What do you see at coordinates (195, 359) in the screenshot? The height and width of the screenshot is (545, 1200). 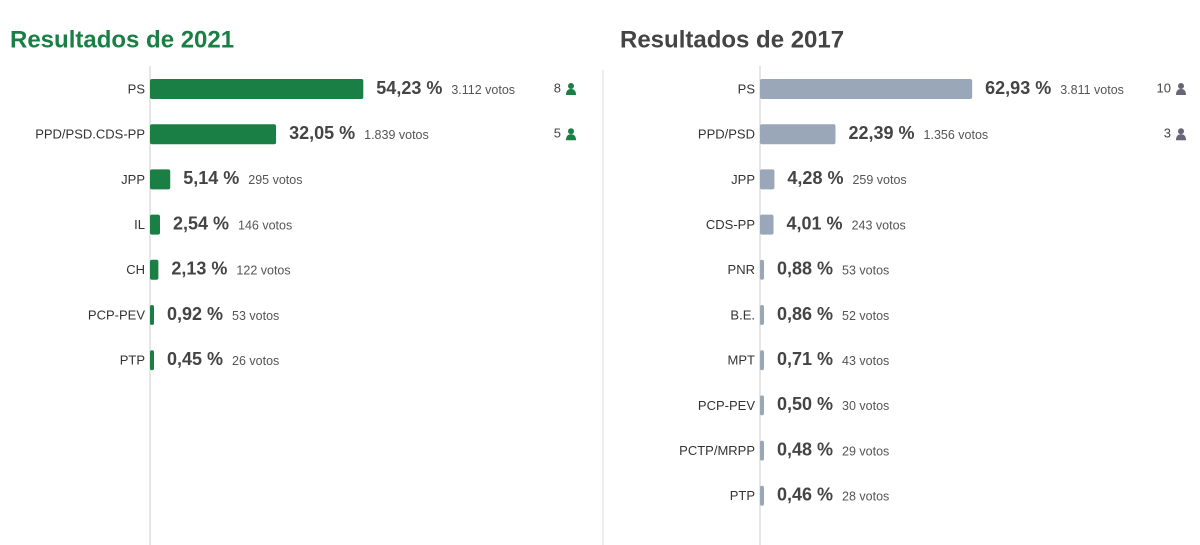 I see `percent-label: 0,45 %` at bounding box center [195, 359].